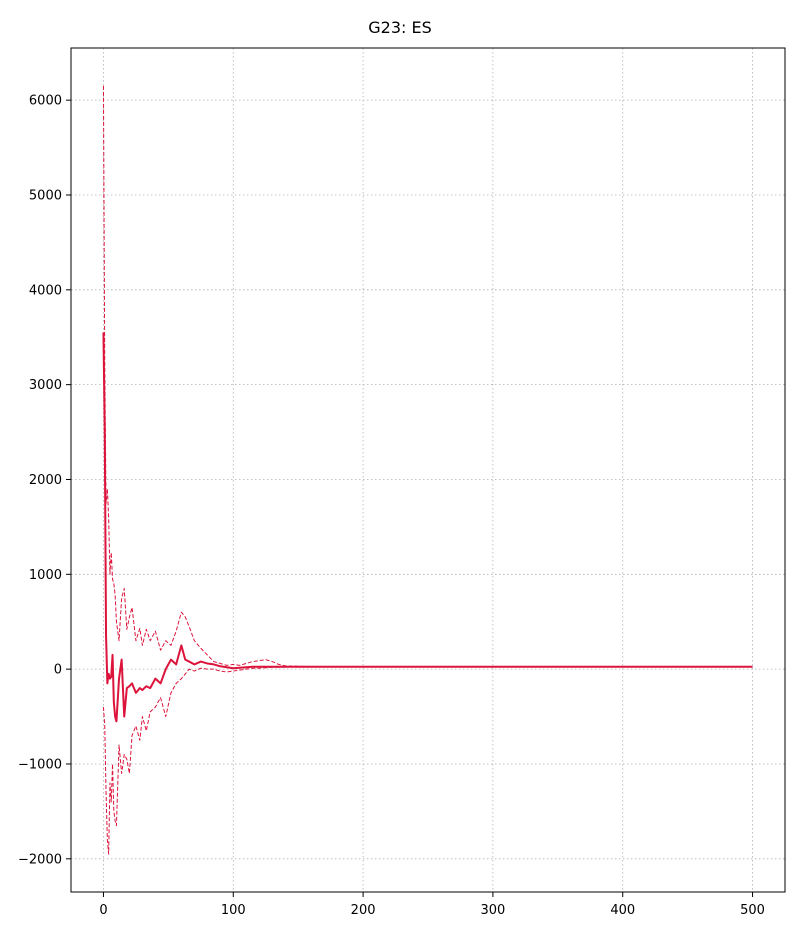 The height and width of the screenshot is (936, 800). I want to click on x-tick-label: 300, so click(492, 910).